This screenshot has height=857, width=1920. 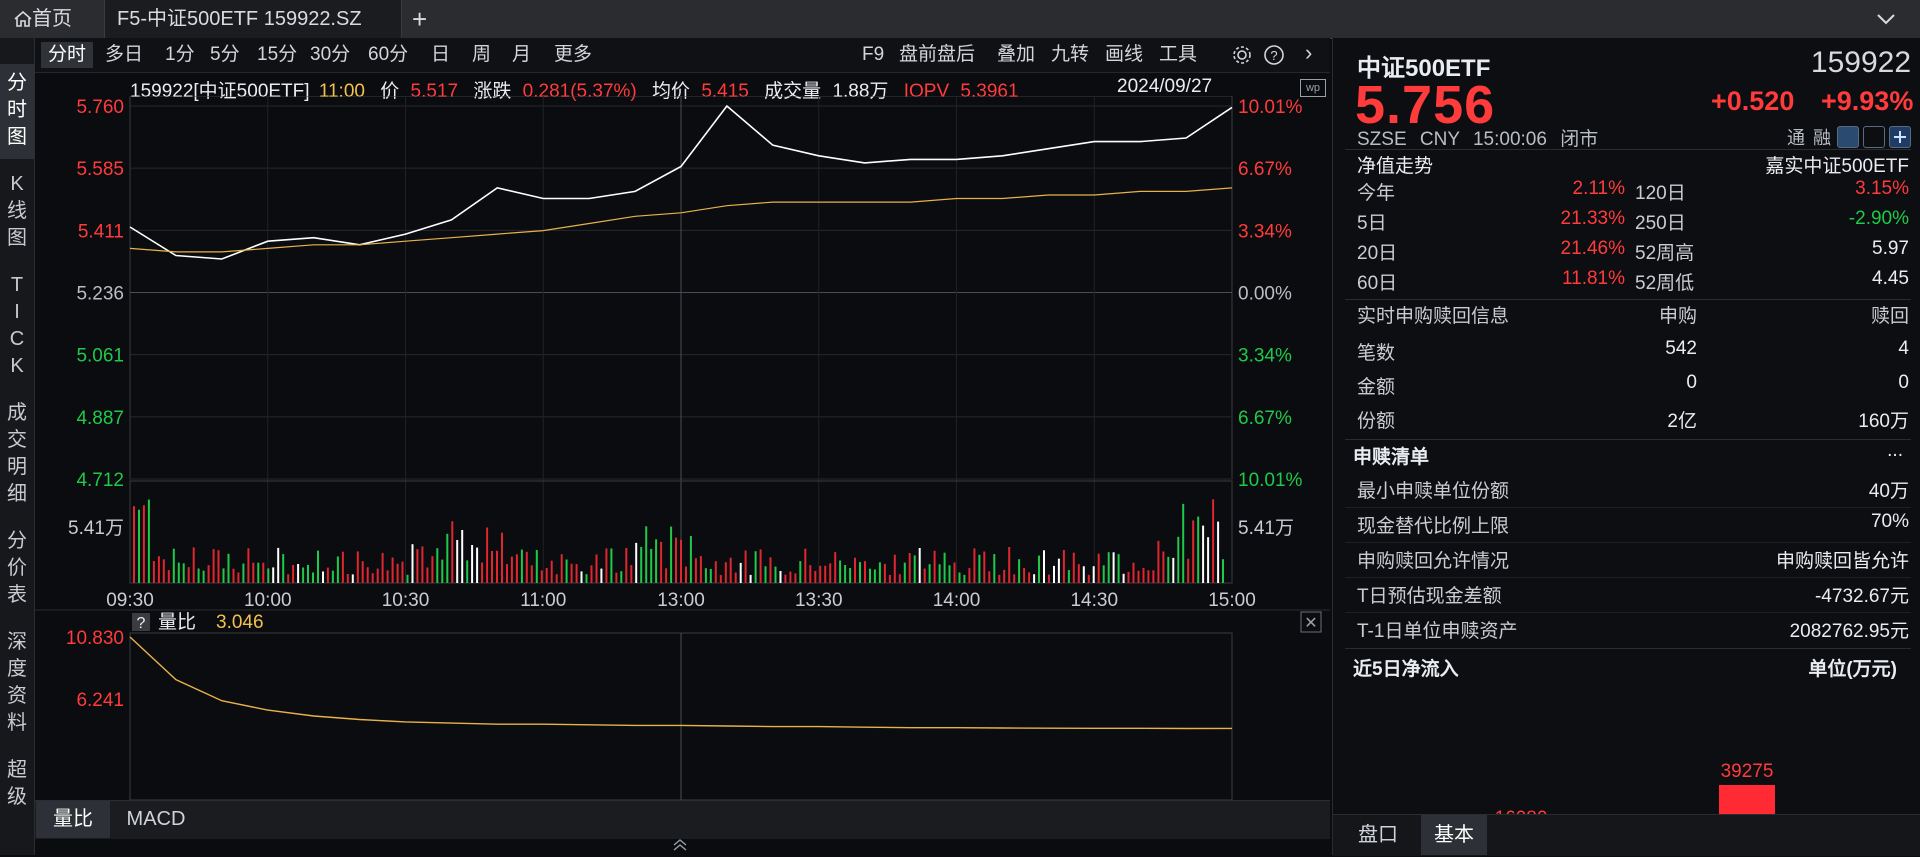 What do you see at coordinates (406, 600) in the screenshot?
I see `time-tick-label: 10:30` at bounding box center [406, 600].